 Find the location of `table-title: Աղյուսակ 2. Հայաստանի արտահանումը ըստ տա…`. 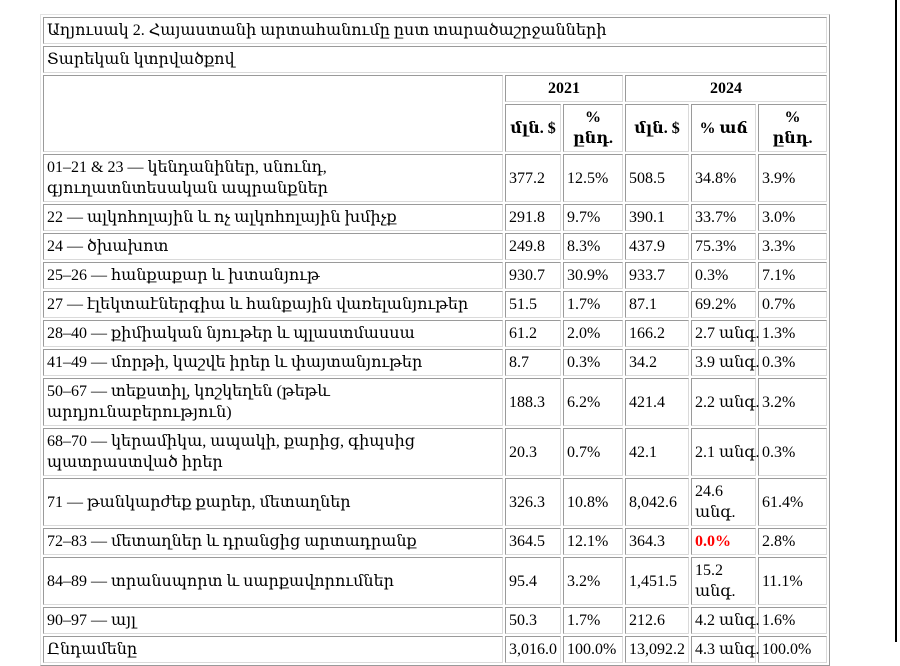

table-title: Աղյուսակ 2. Հայաստանի արտահանումը ըստ տա… is located at coordinates (435, 30).